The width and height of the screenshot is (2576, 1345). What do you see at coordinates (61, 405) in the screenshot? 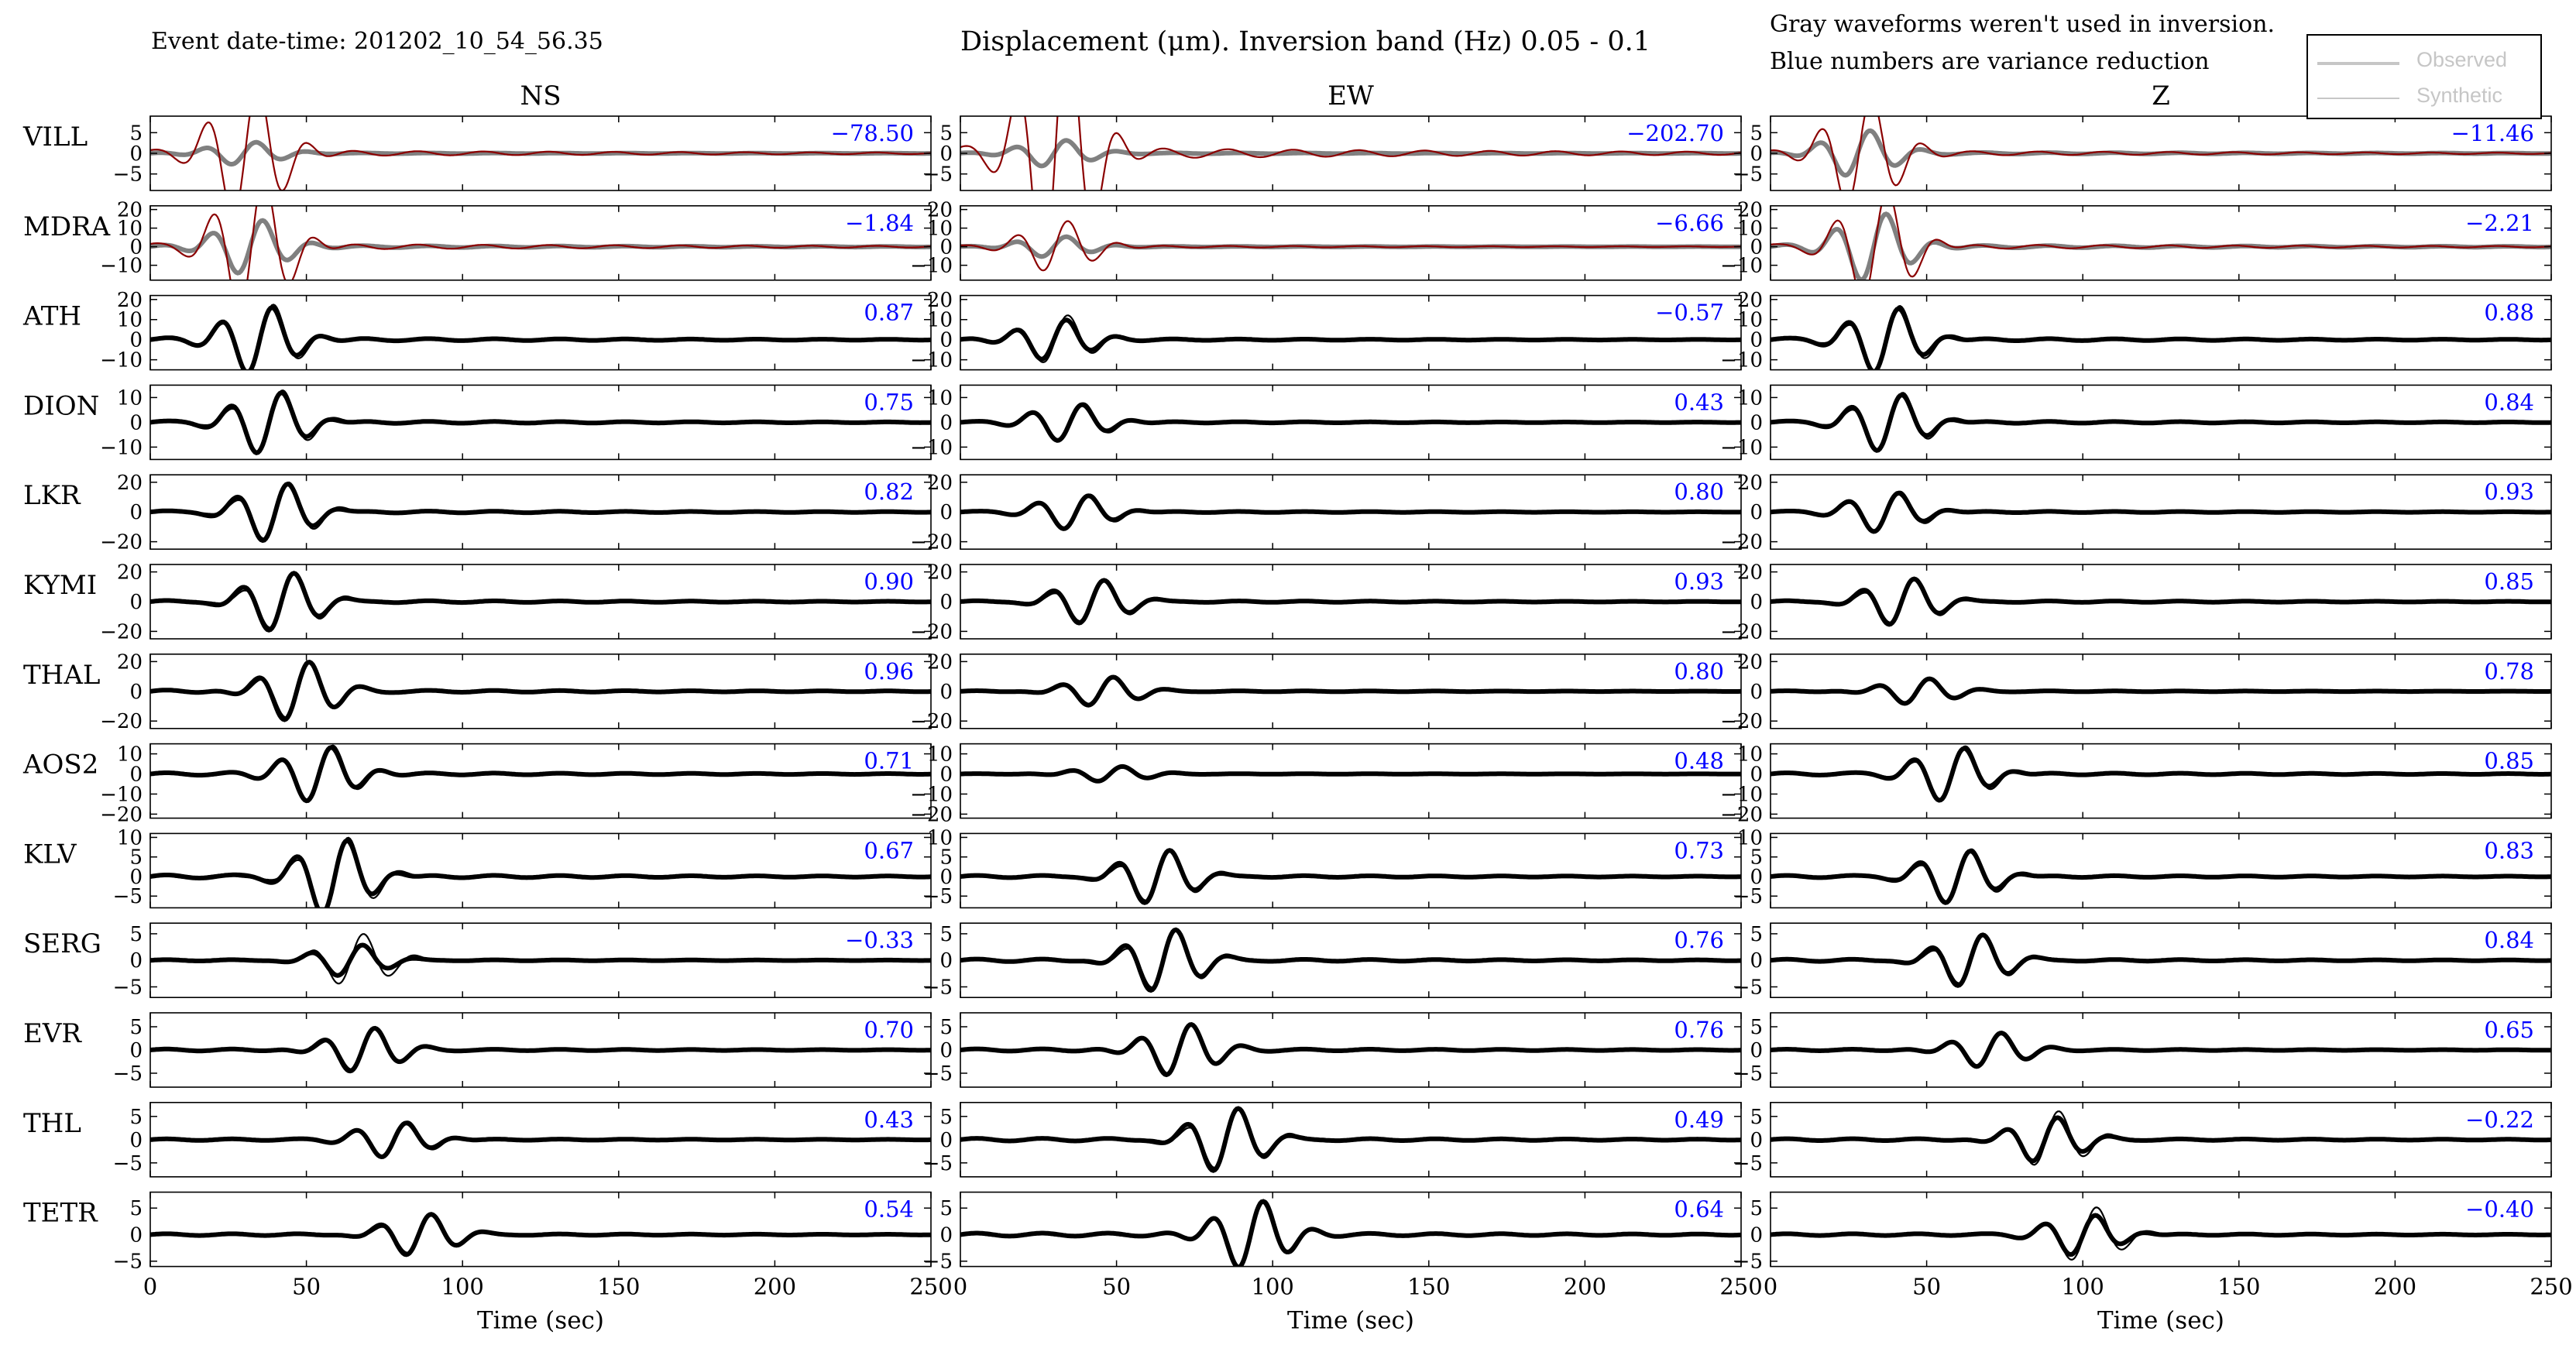
I see `station-label: DION` at bounding box center [61, 405].